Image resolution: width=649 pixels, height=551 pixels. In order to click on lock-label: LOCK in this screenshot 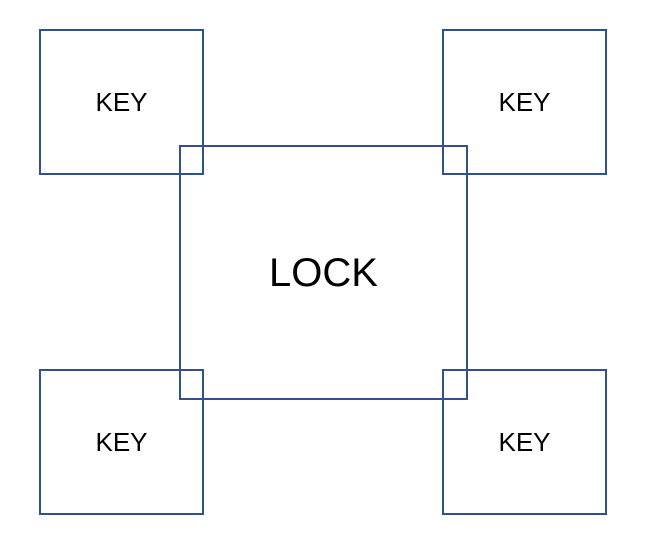, I will do `click(323, 272)`.